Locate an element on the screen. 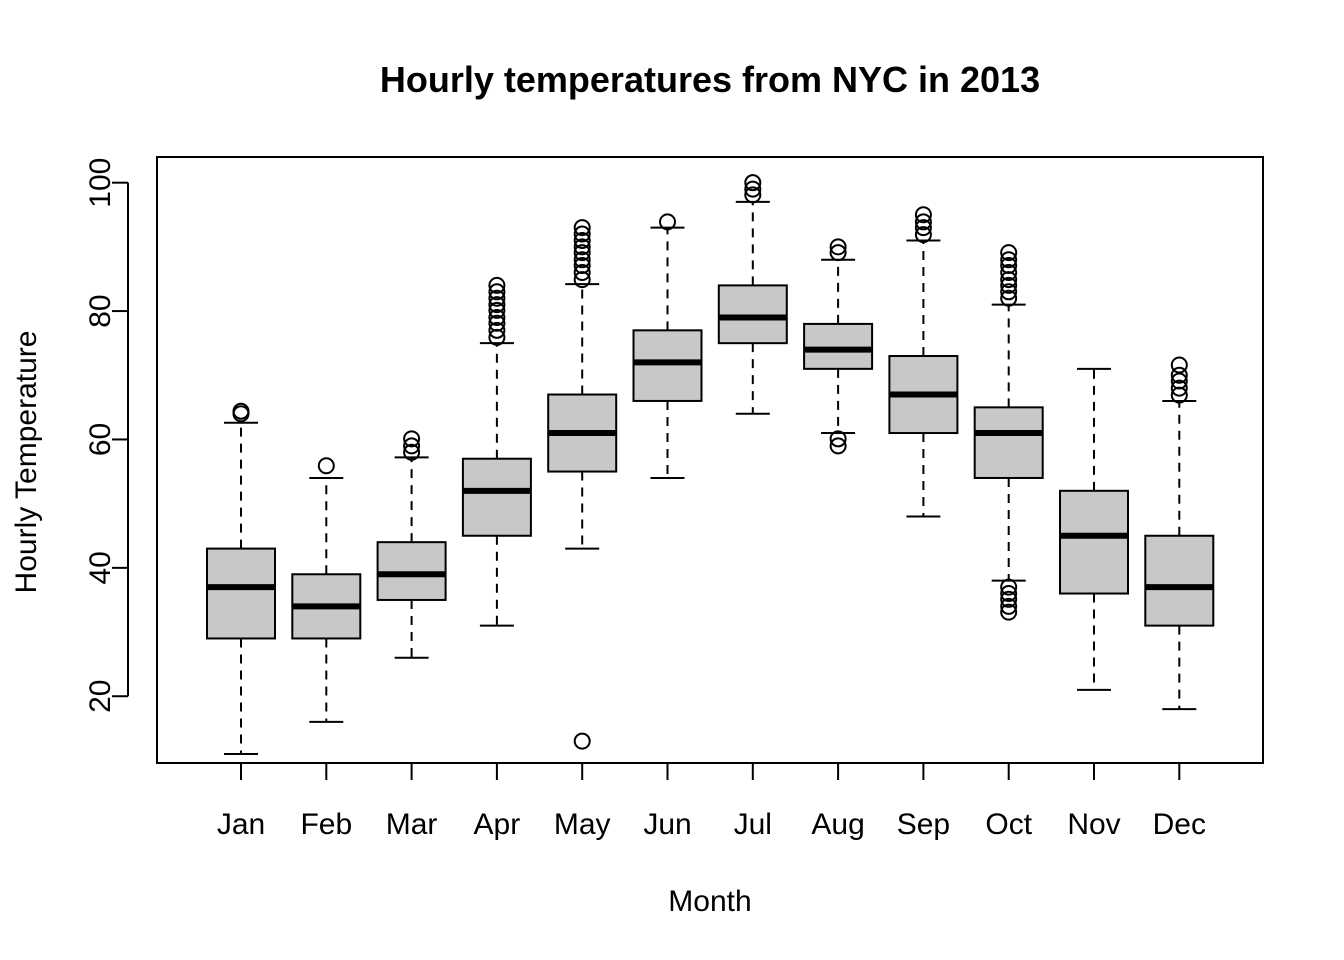 The height and width of the screenshot is (960, 1344). y-tick-label: 100 is located at coordinates (100, 183).